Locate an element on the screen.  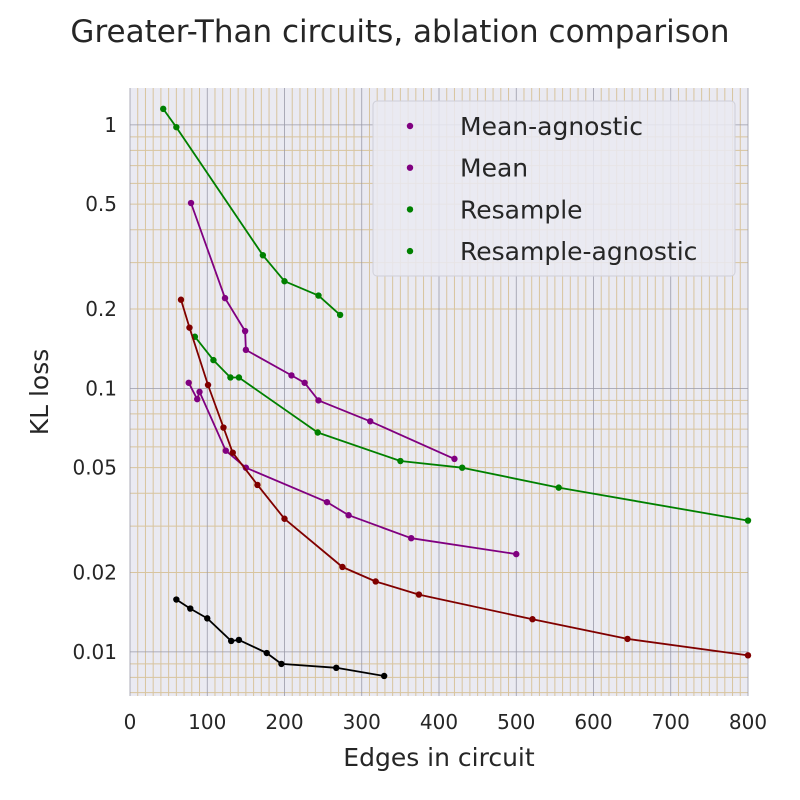
x-axis: 0 100 200 300 400 500 600 700 800 is located at coordinates (445, 722).